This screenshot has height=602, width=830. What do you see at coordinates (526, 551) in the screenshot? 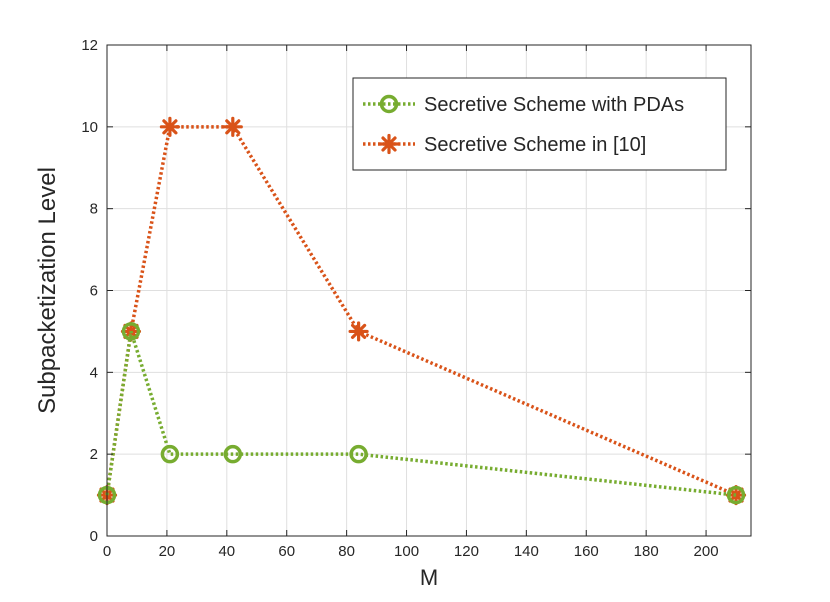
I see `x-tick-label: 140` at bounding box center [526, 551].